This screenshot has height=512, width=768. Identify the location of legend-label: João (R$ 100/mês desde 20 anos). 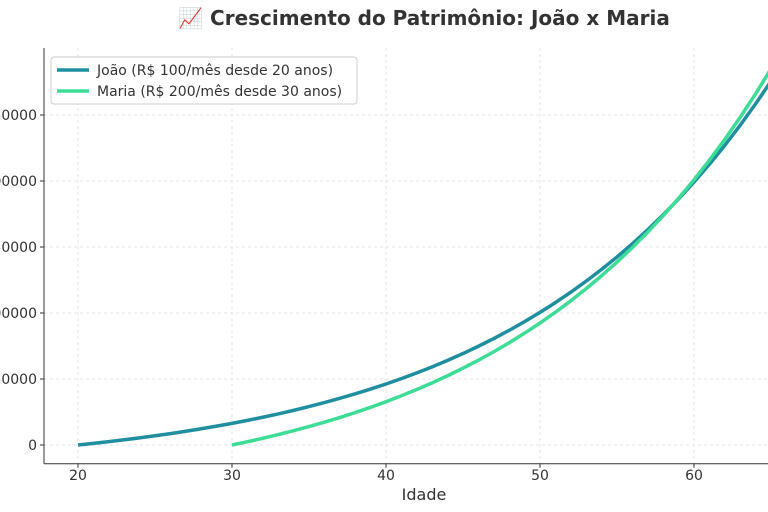
(214, 71).